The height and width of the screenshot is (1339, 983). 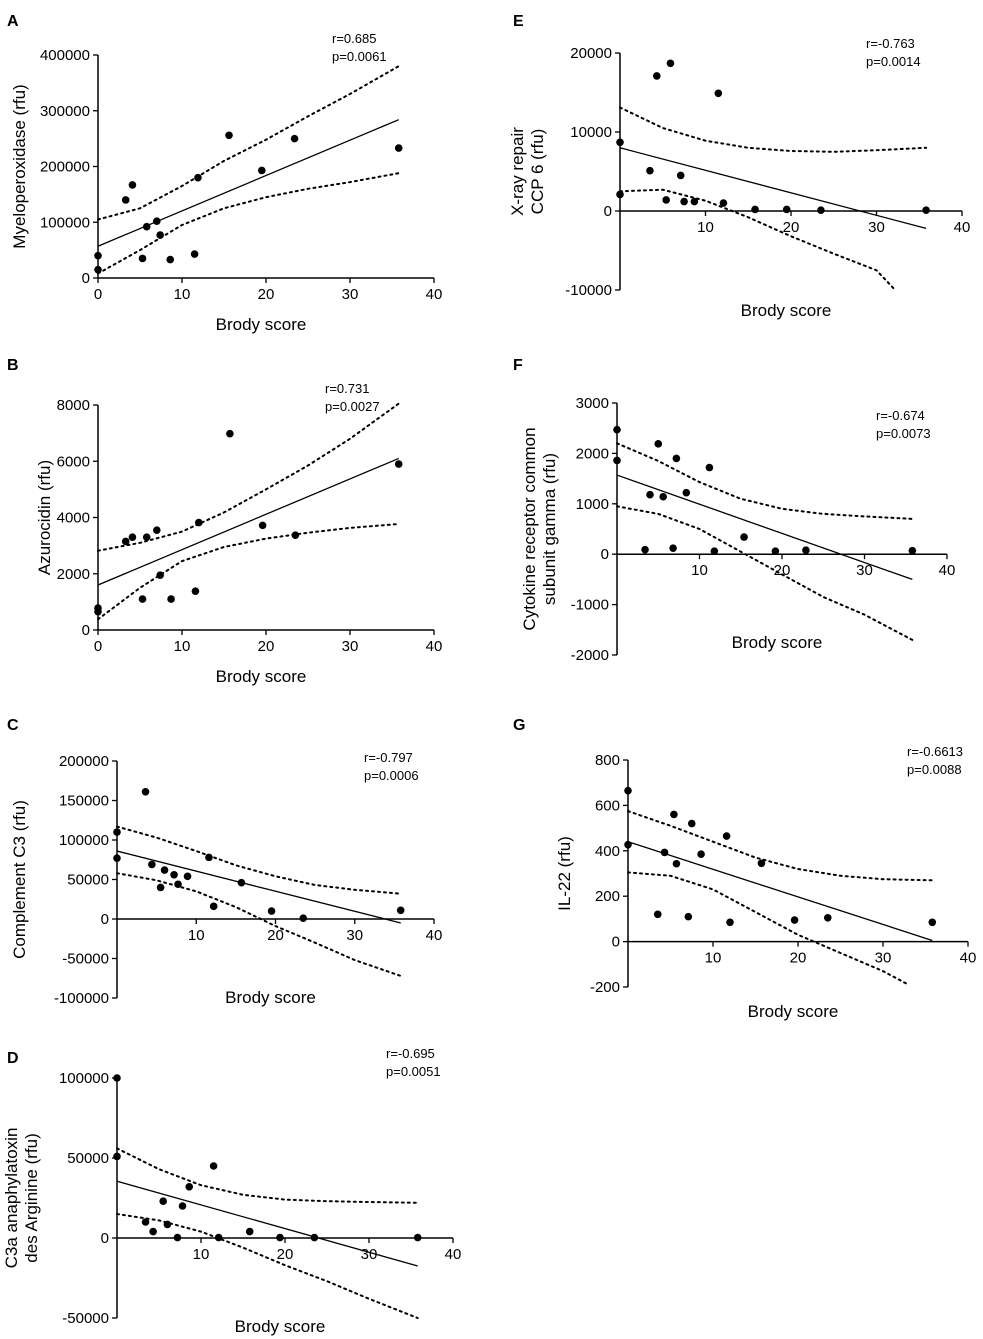 I want to click on stat-p: p=0.0061, so click(x=359, y=56).